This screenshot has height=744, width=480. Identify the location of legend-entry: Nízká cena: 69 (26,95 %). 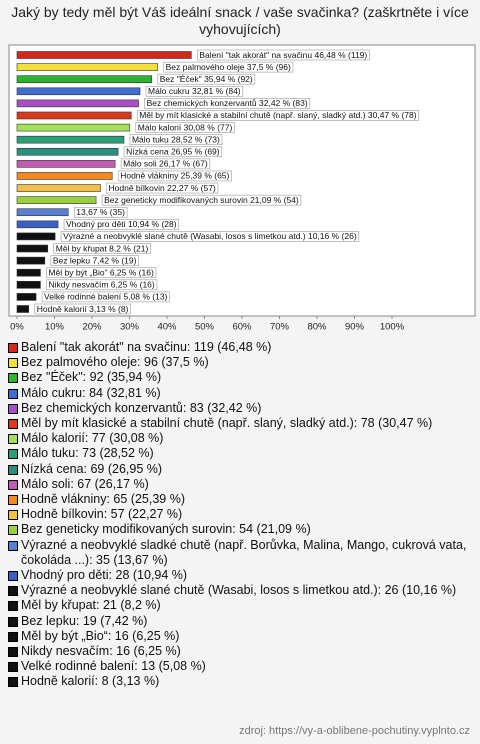
(239, 469).